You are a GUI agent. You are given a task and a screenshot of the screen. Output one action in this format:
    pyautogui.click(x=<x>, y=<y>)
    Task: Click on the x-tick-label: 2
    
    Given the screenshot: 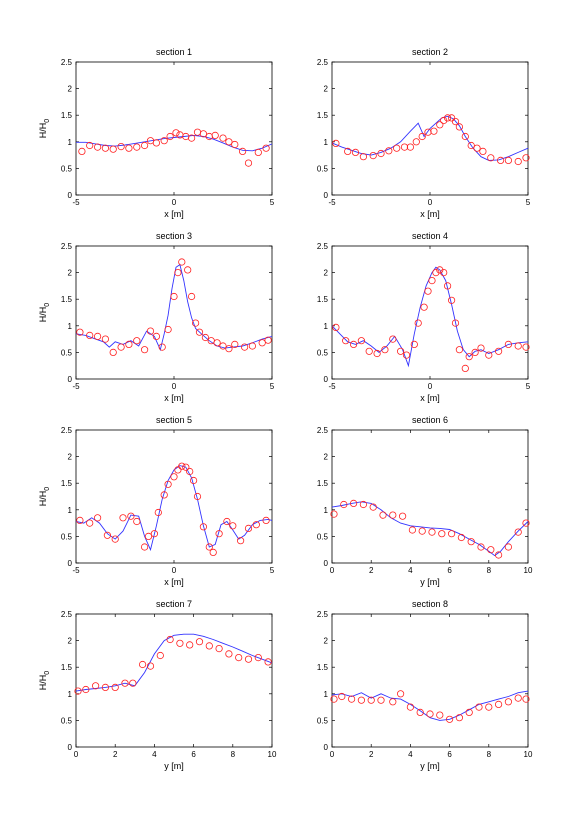 What is the action you would take?
    pyautogui.click(x=371, y=754)
    